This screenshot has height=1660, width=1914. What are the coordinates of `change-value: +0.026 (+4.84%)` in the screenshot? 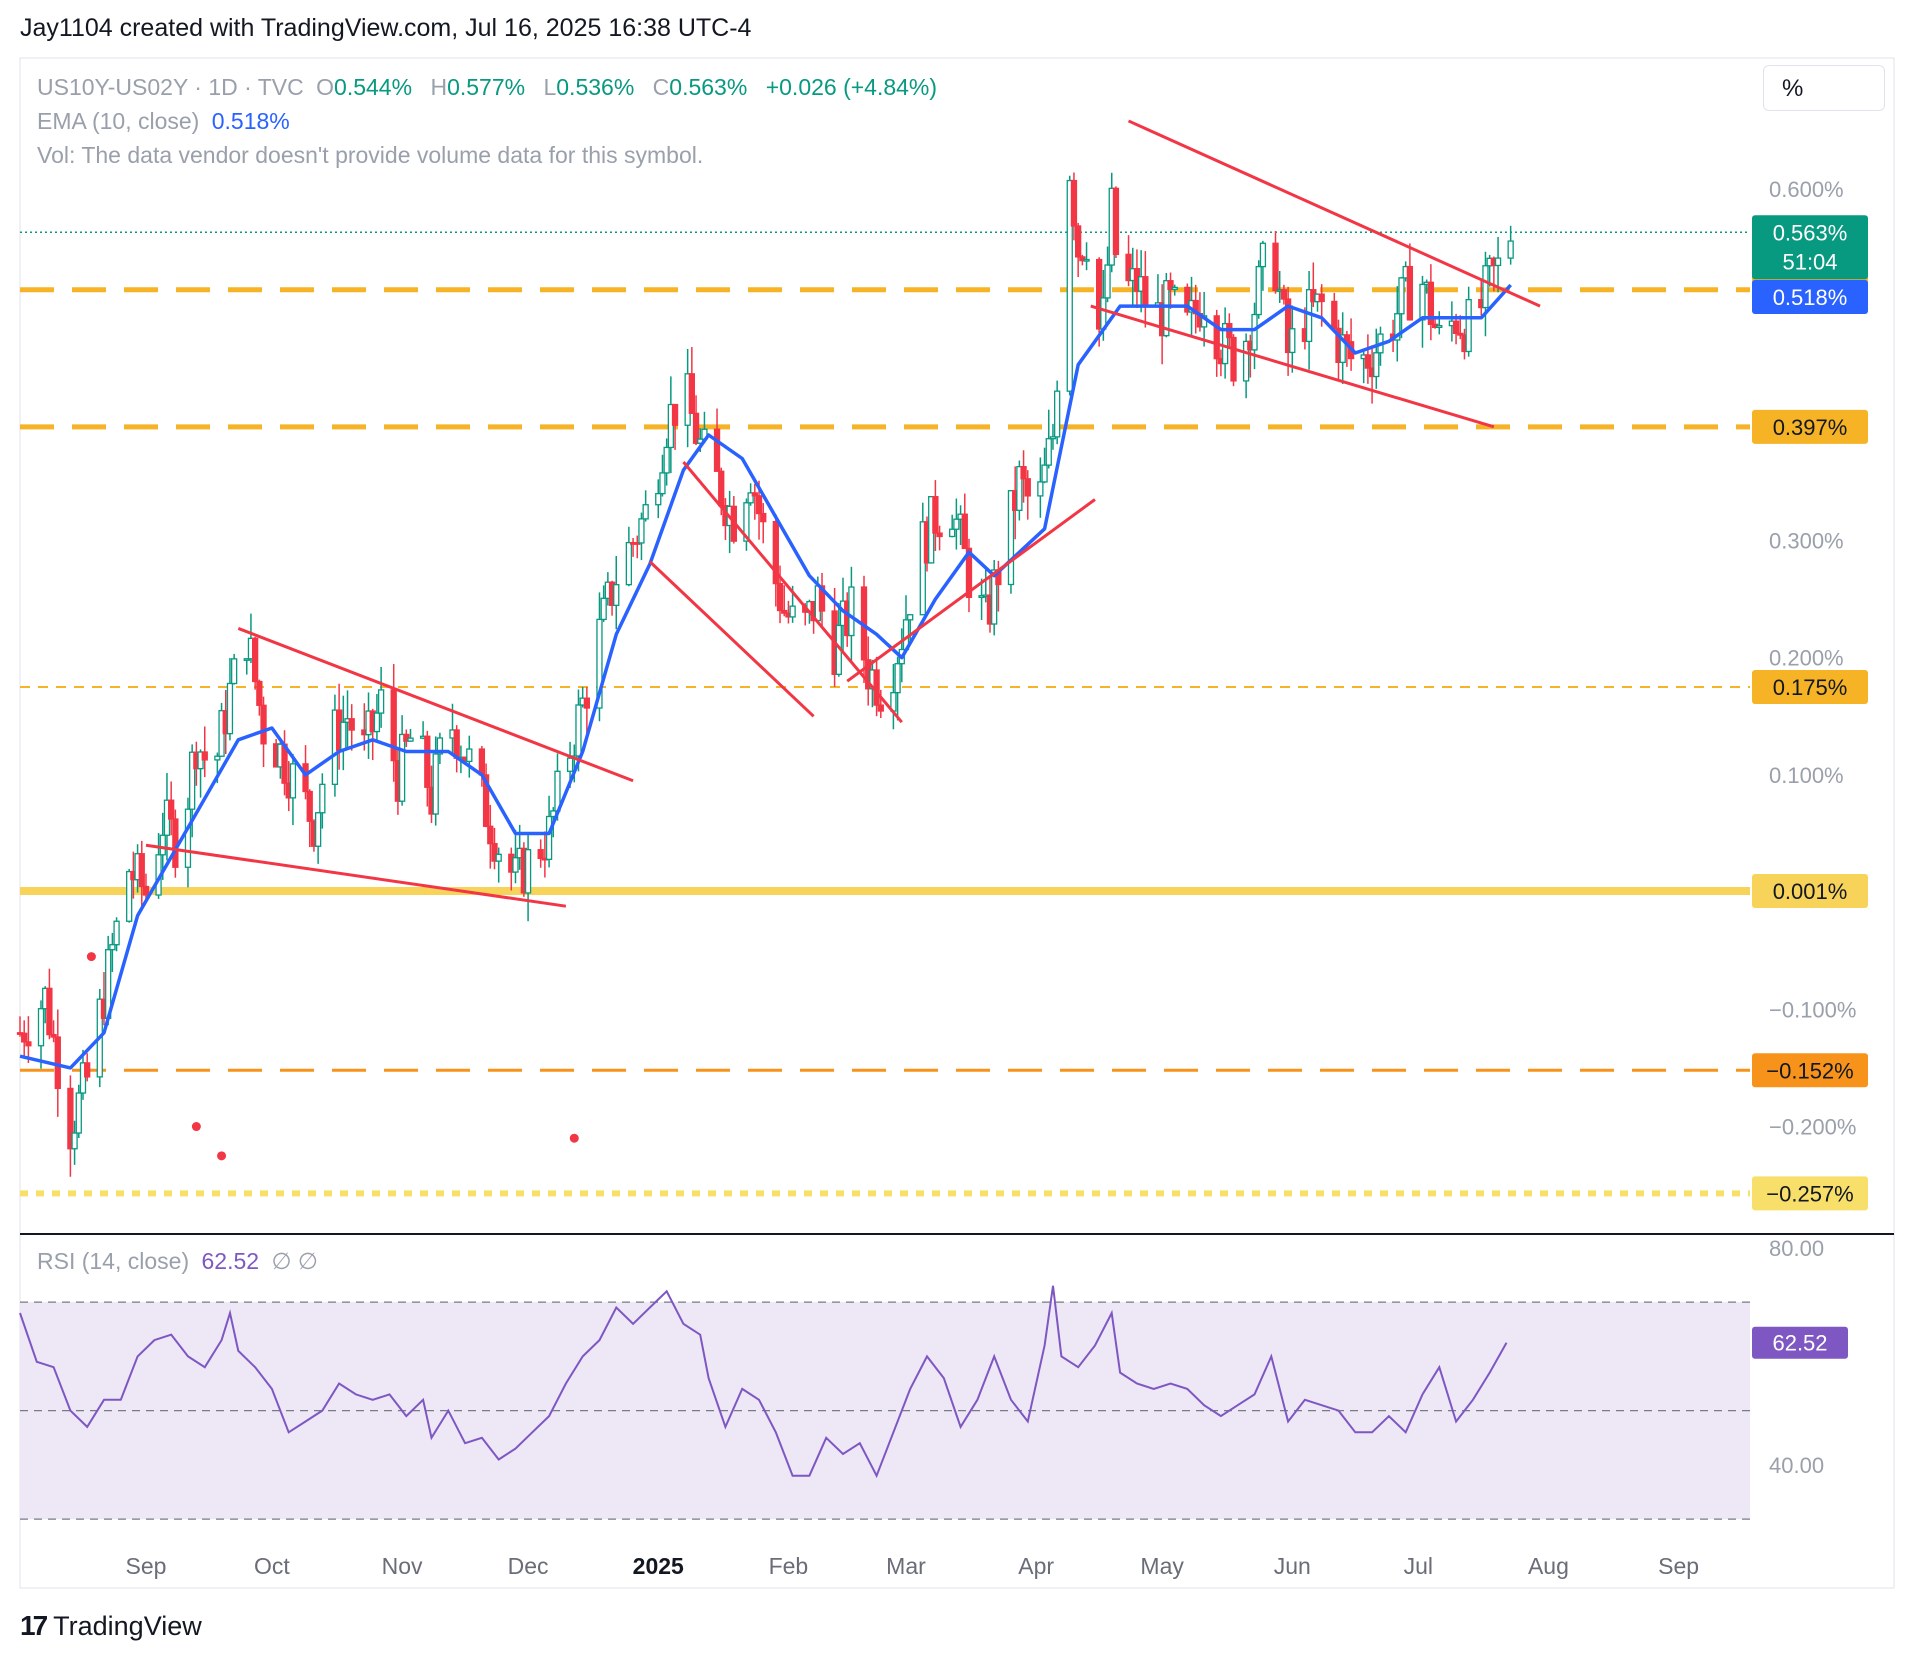 It's located at (851, 87).